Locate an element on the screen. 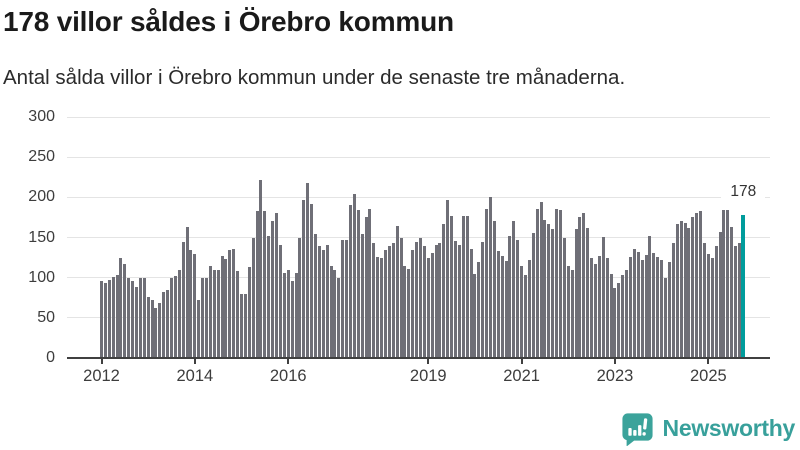  x-axis-tick-label: 2021 is located at coordinates (521, 376).